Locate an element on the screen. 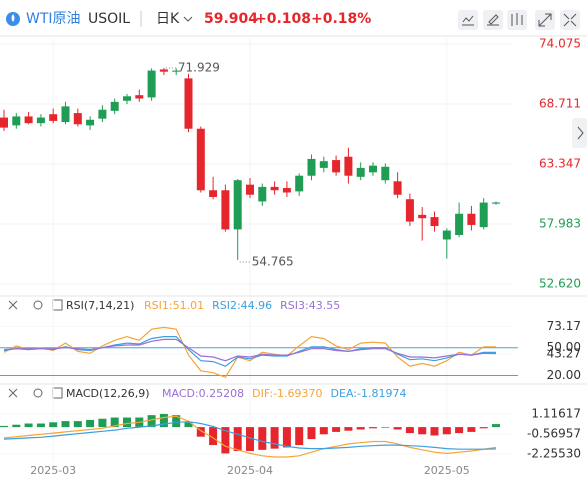  price-change: +0.108 is located at coordinates (283, 19).